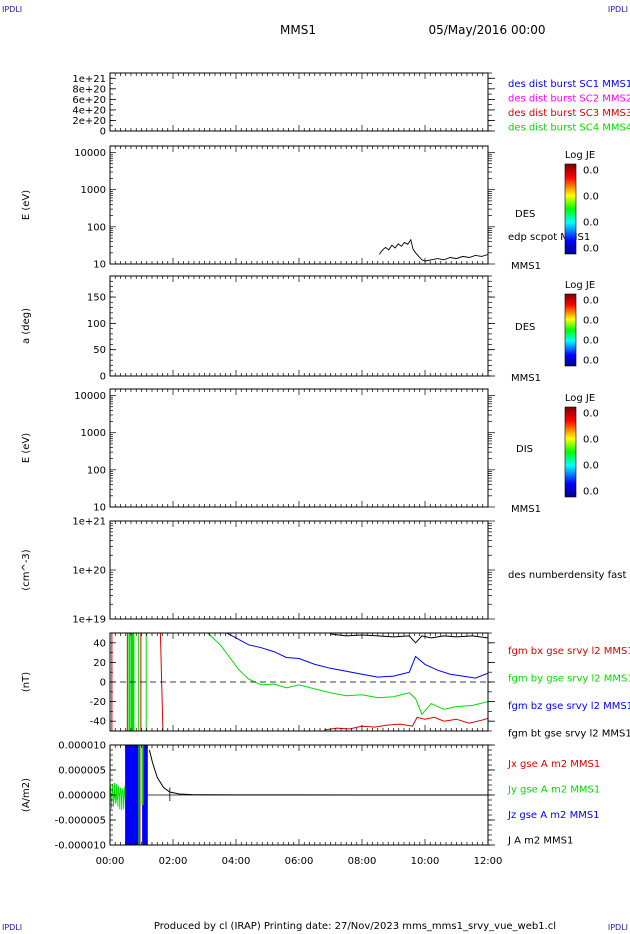 The image size is (630, 934). Describe the element at coordinates (99, 663) in the screenshot. I see `y-tick-label: 20` at that location.